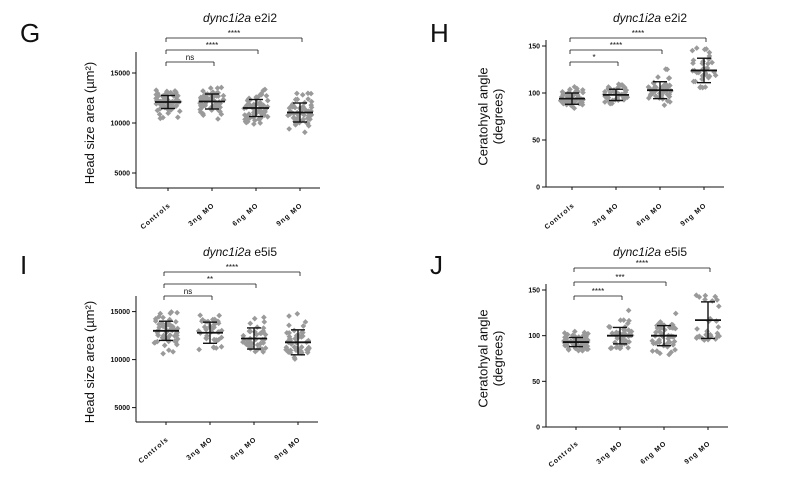  I want to click on title-suffix: e2i2, so click(674, 18).